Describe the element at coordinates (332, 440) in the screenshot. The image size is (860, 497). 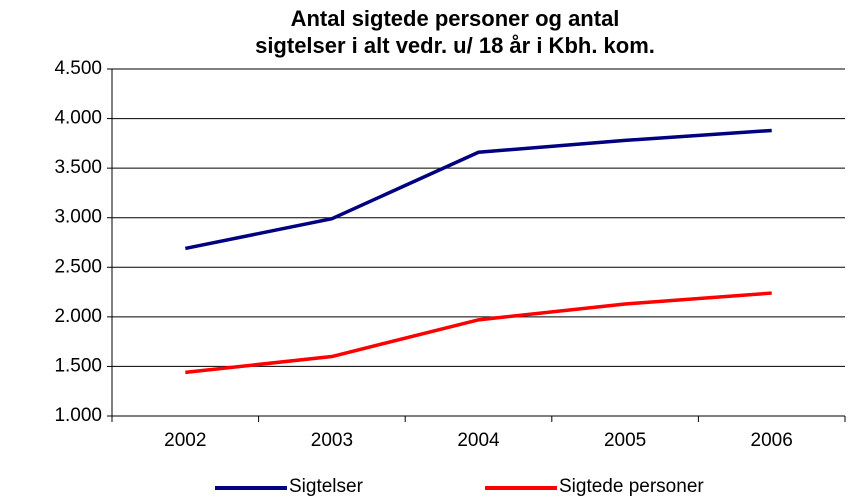
I see `x-tick-label: 2003` at that location.